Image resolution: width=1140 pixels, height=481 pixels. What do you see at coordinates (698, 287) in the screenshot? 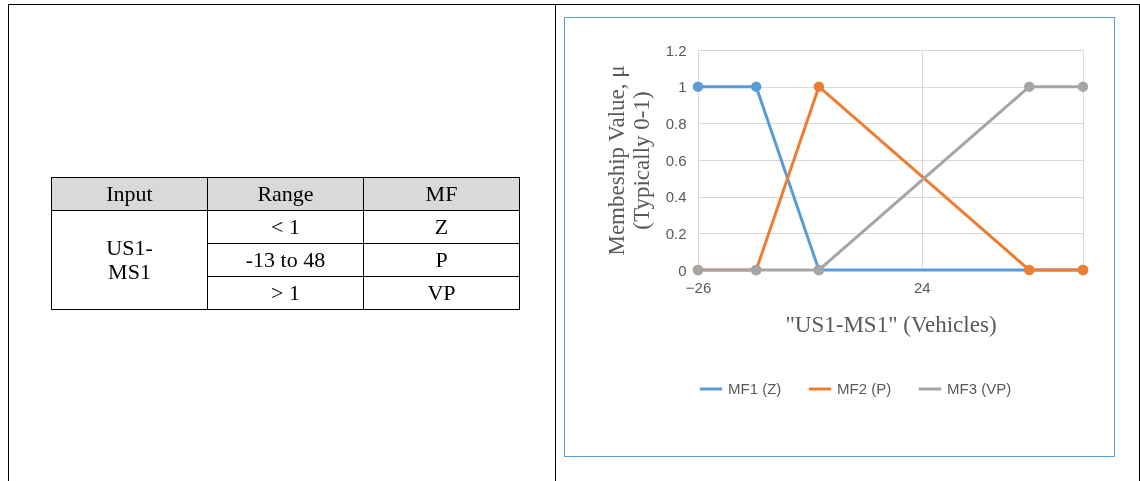
I see `x-tick-label: −26` at bounding box center [698, 287].